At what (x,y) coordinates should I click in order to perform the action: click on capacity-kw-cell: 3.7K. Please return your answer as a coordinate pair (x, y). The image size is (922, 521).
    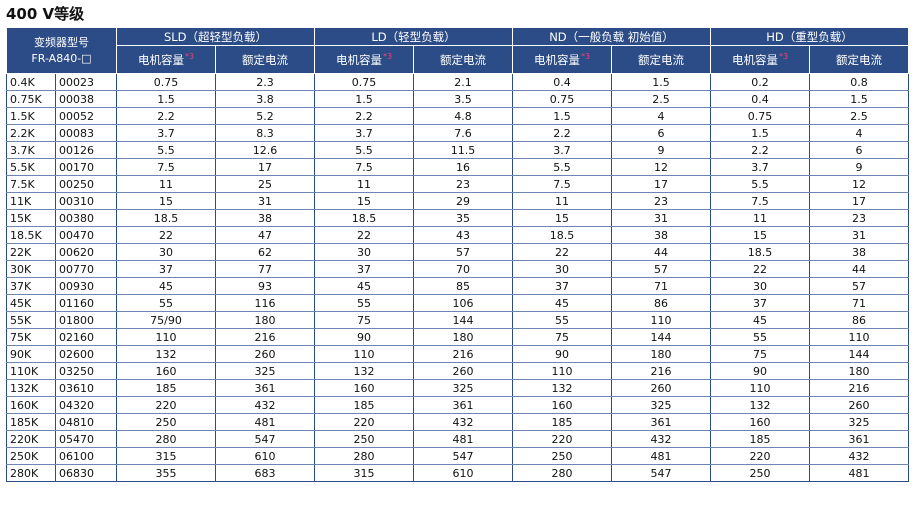
    Looking at the image, I should click on (31, 150).